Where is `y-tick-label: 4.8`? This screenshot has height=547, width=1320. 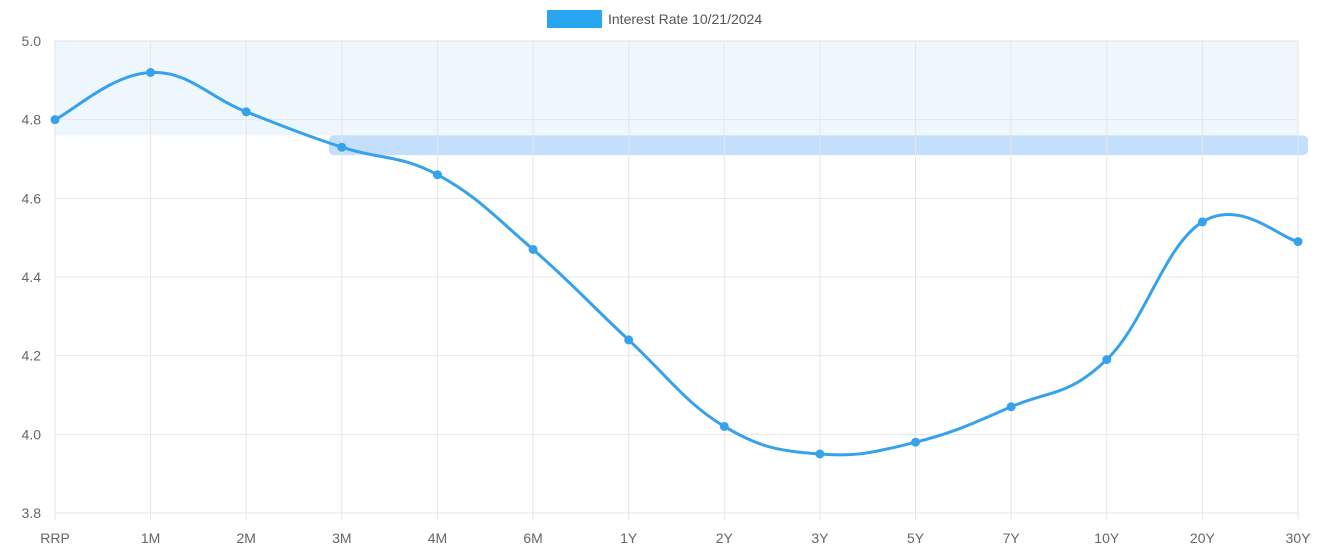
y-tick-label: 4.8 is located at coordinates (32, 120).